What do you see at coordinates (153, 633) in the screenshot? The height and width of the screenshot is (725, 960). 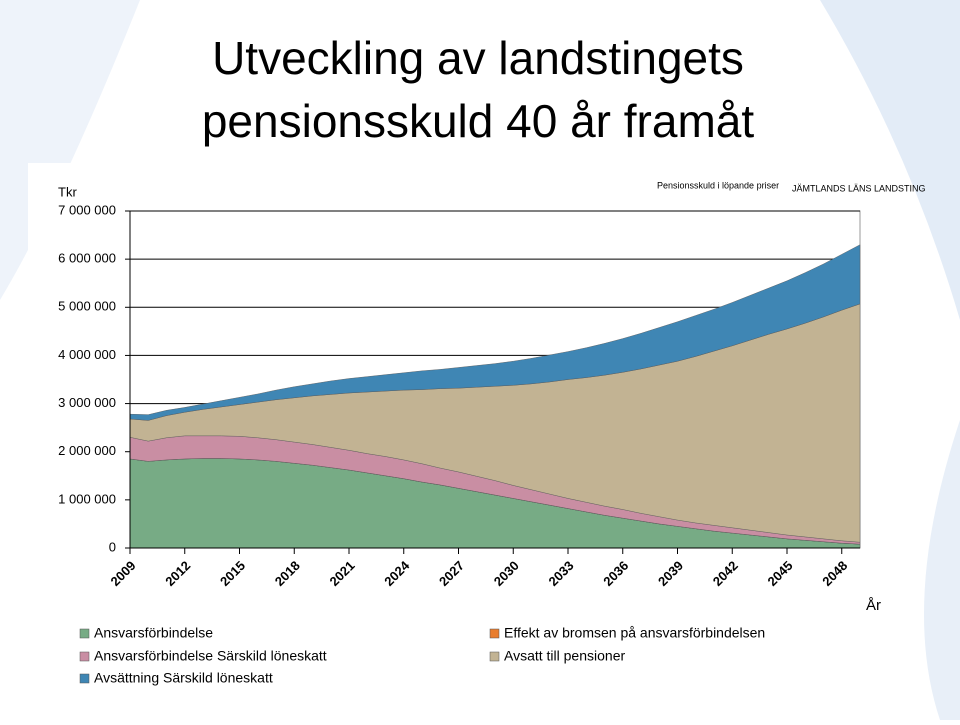 I see `legend-label: Ansvarsförbindelse` at bounding box center [153, 633].